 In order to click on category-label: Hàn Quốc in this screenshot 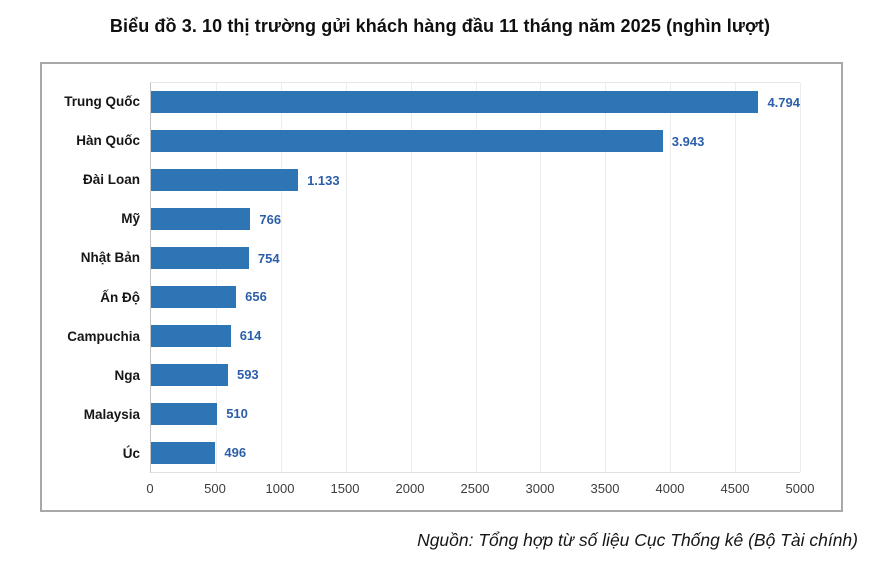, I will do `click(108, 141)`.